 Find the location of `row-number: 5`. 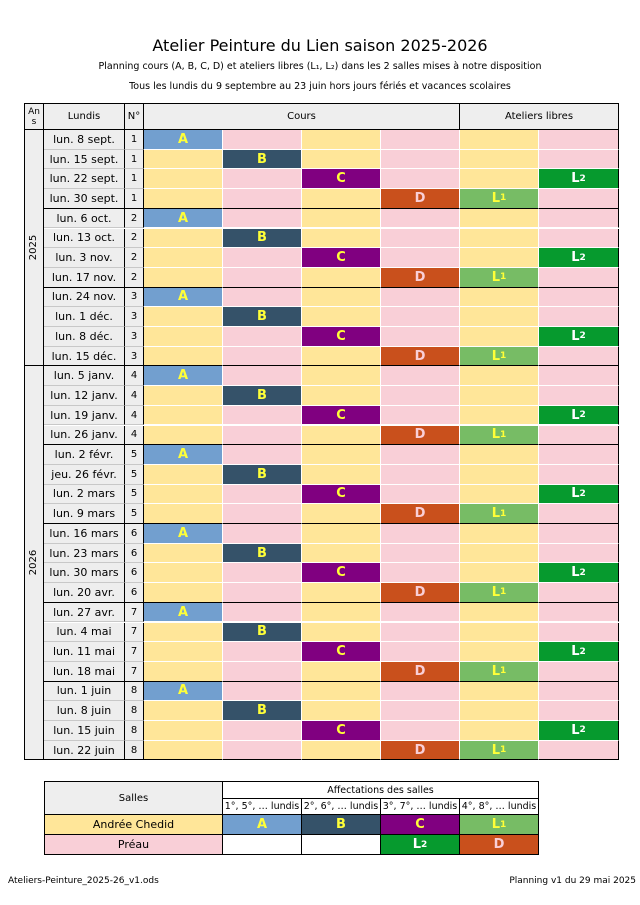

row-number: 5 is located at coordinates (134, 474).